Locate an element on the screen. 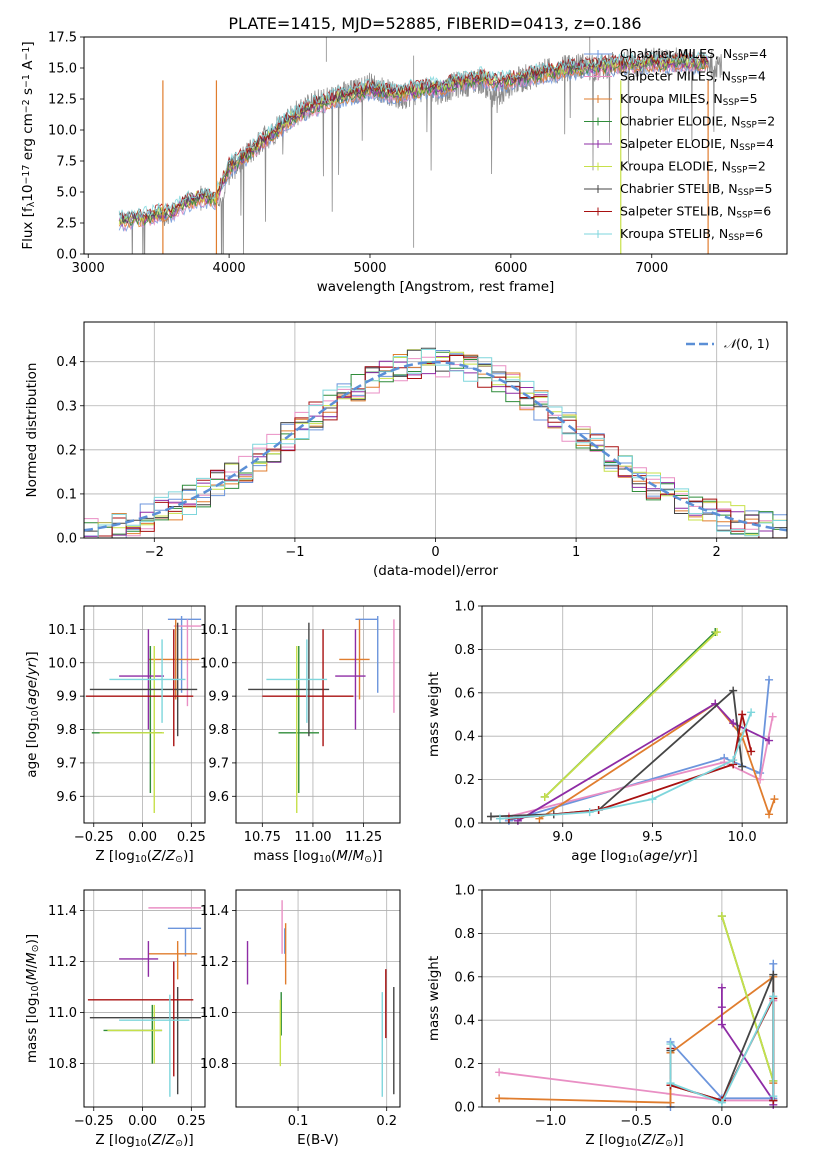 This screenshot has width=819, height=1170. weight-lines is located at coordinates (632, 726).